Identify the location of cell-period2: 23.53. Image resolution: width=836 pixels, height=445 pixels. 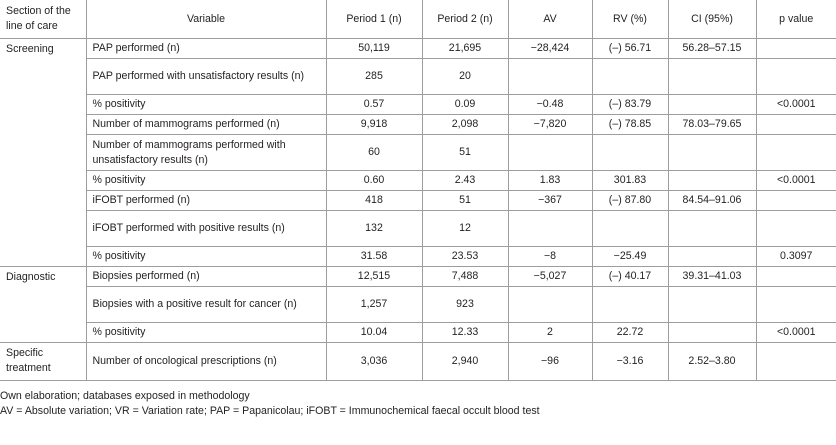
(465, 256).